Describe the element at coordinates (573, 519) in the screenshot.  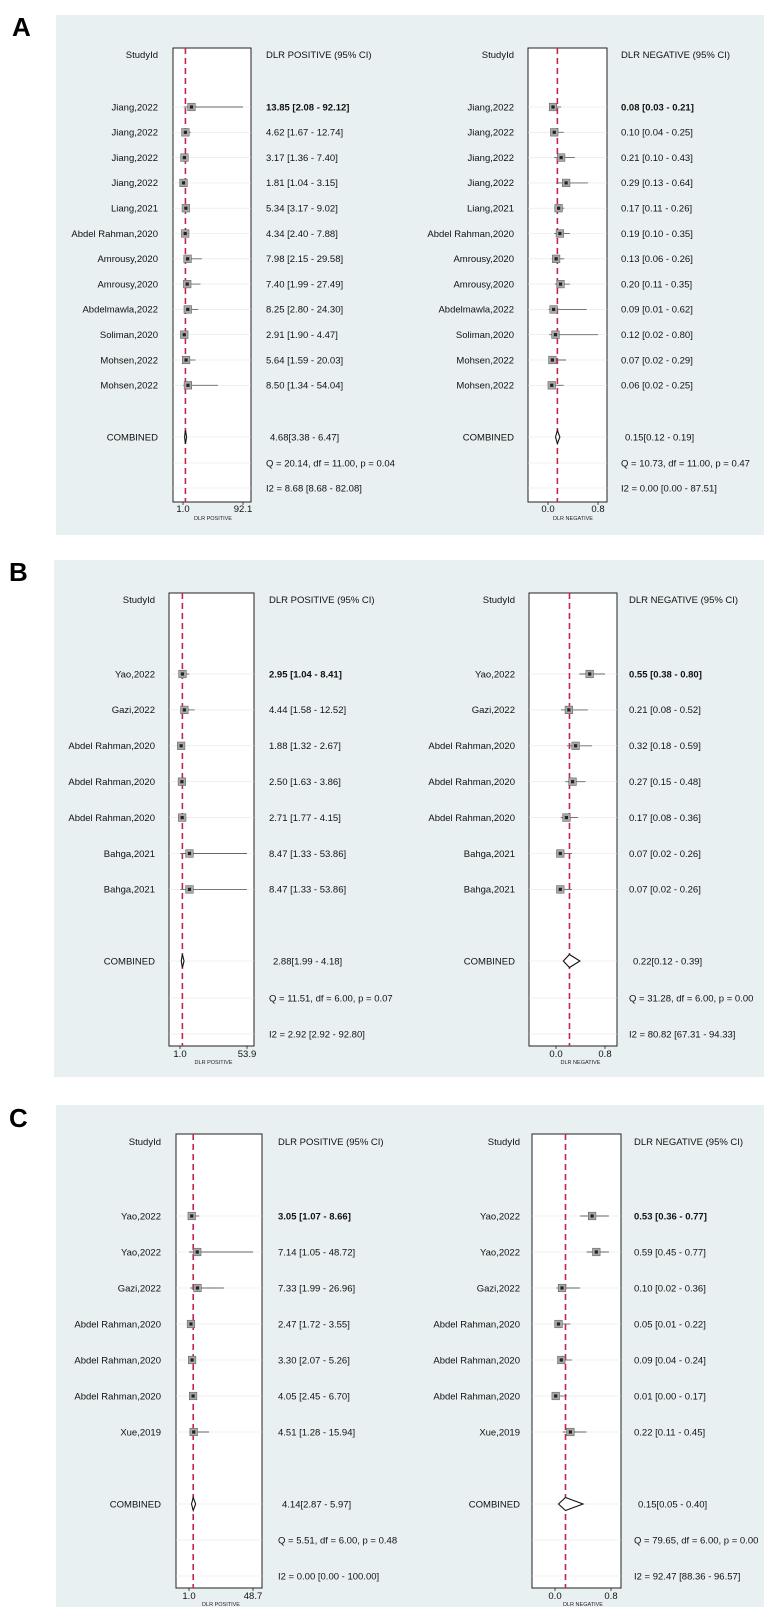
I see `neg-axis-label: DLR NEGATIVE` at that location.